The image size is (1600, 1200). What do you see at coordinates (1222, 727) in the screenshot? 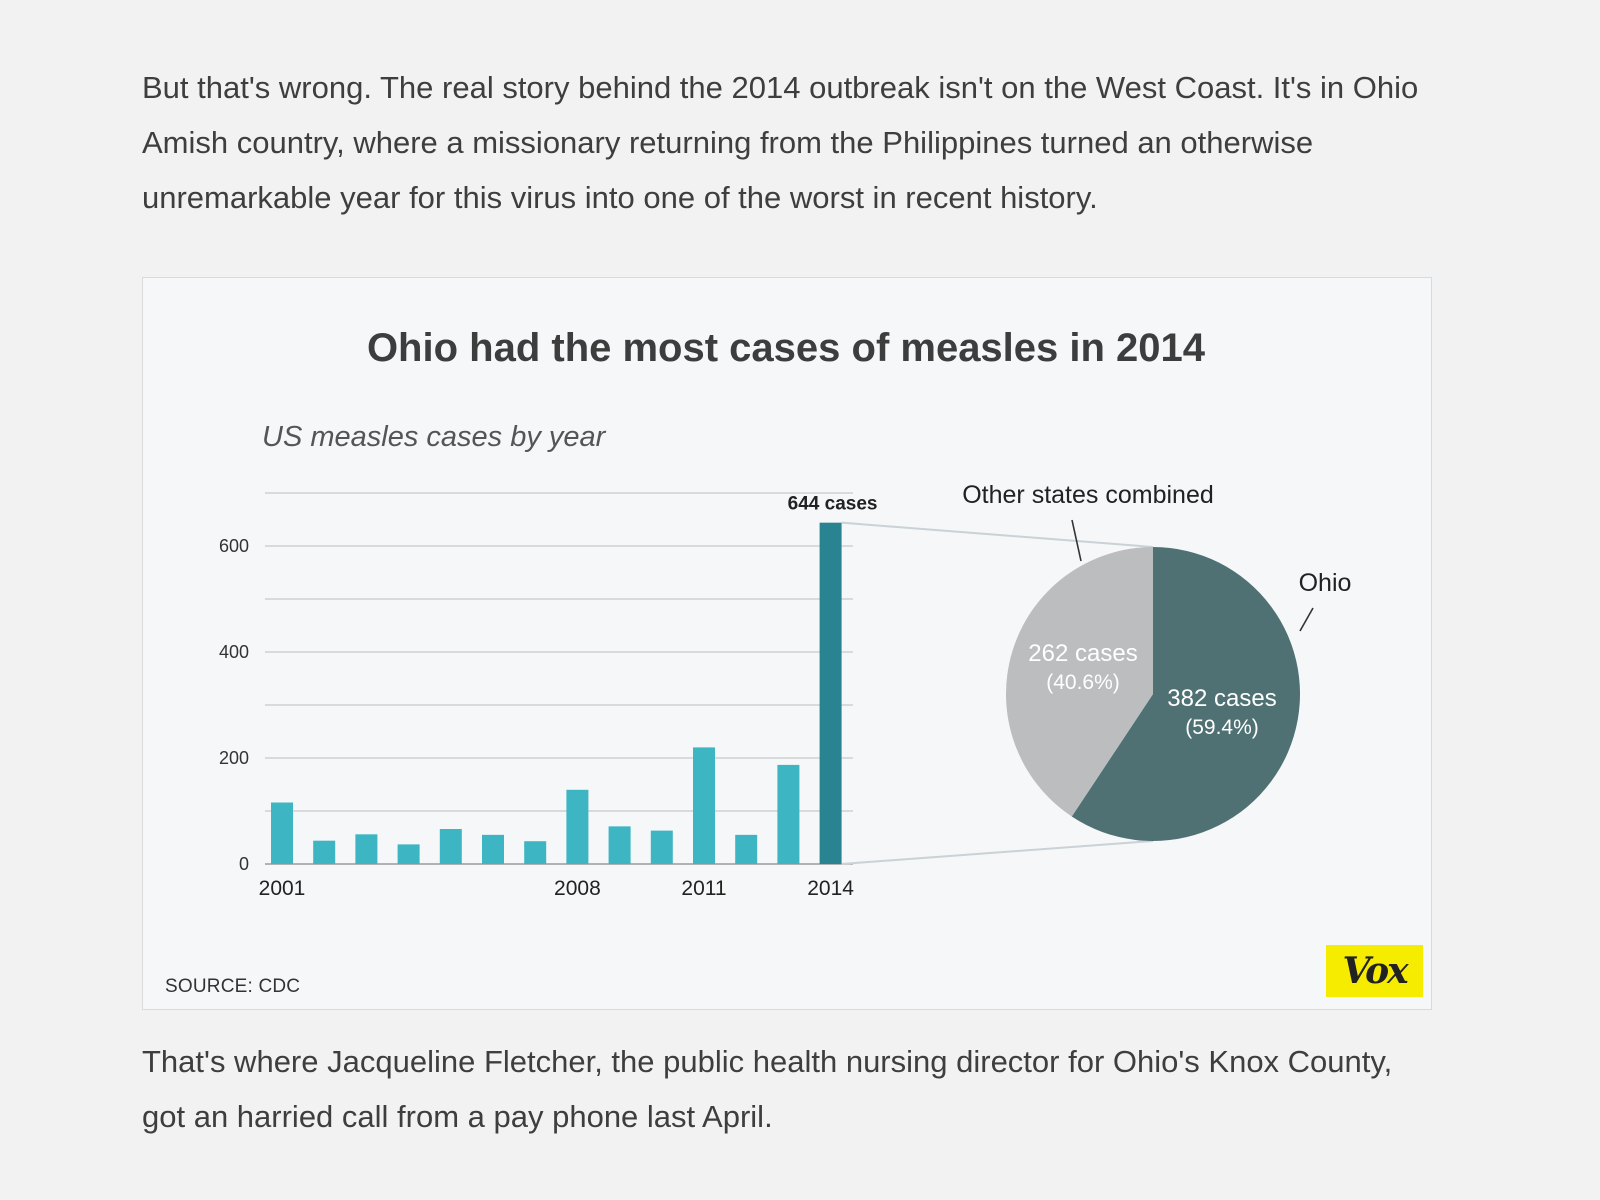
I see `pie-pct-label-ohio: (59.4%)` at bounding box center [1222, 727].